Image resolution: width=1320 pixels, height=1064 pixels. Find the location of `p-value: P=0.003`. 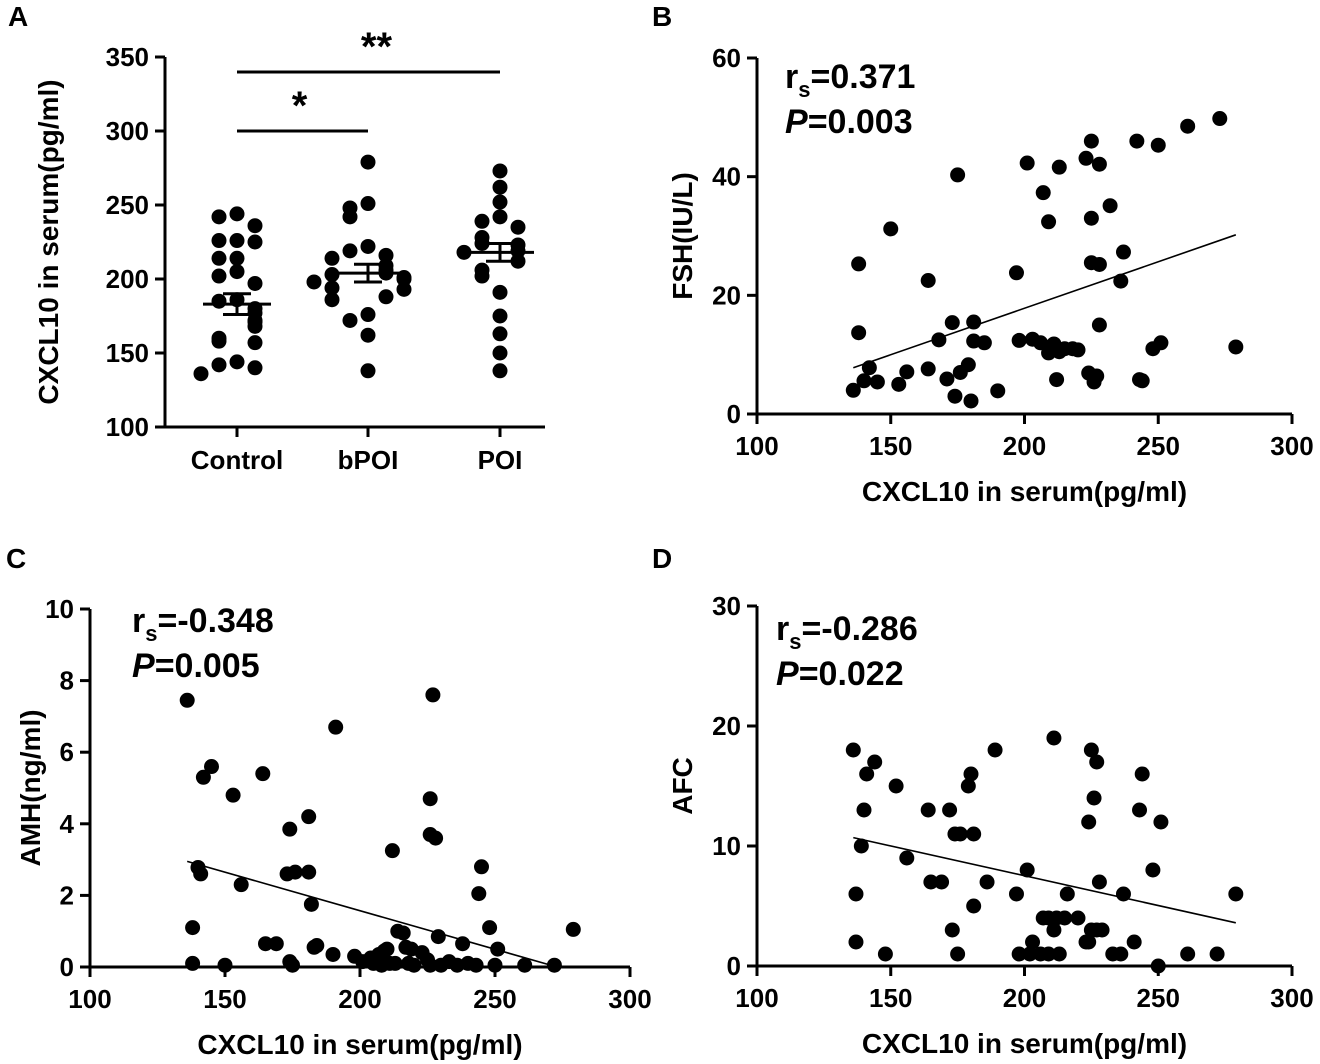

p-value: P=0.003 is located at coordinates (849, 122).